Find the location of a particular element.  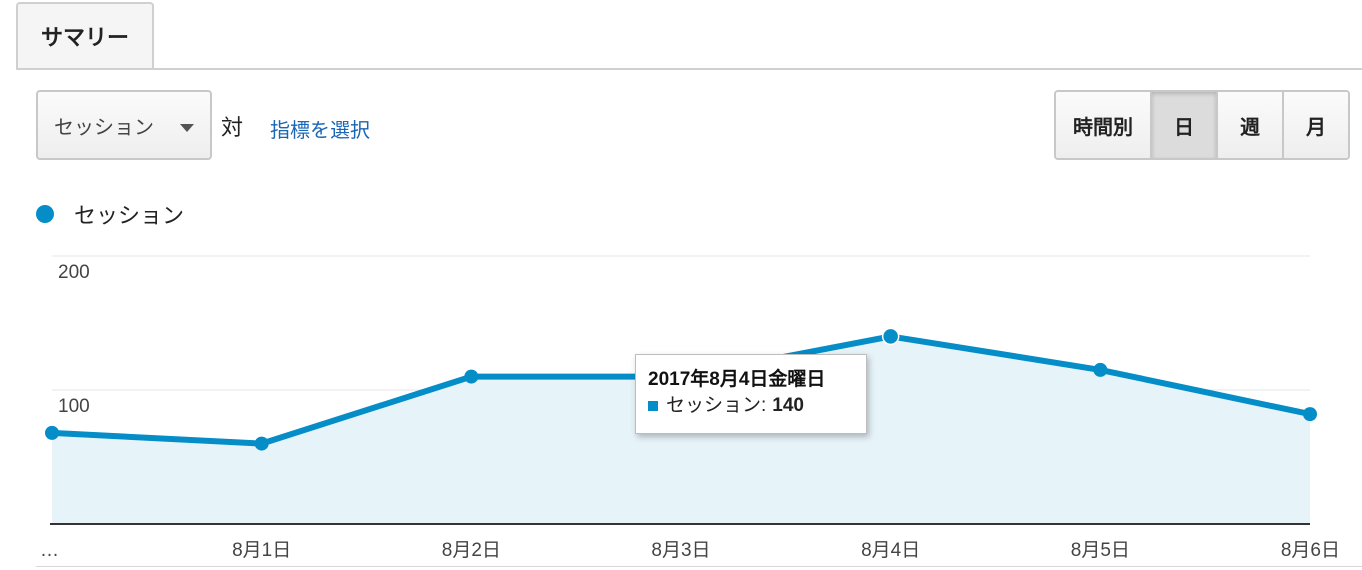

x-tick-label: 8月6日 is located at coordinates (1310, 550).